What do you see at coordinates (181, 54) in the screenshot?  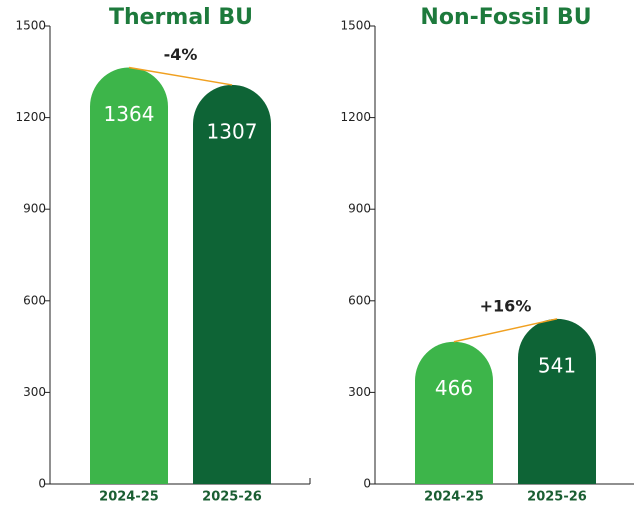 I see `annotation: -4%` at bounding box center [181, 54].